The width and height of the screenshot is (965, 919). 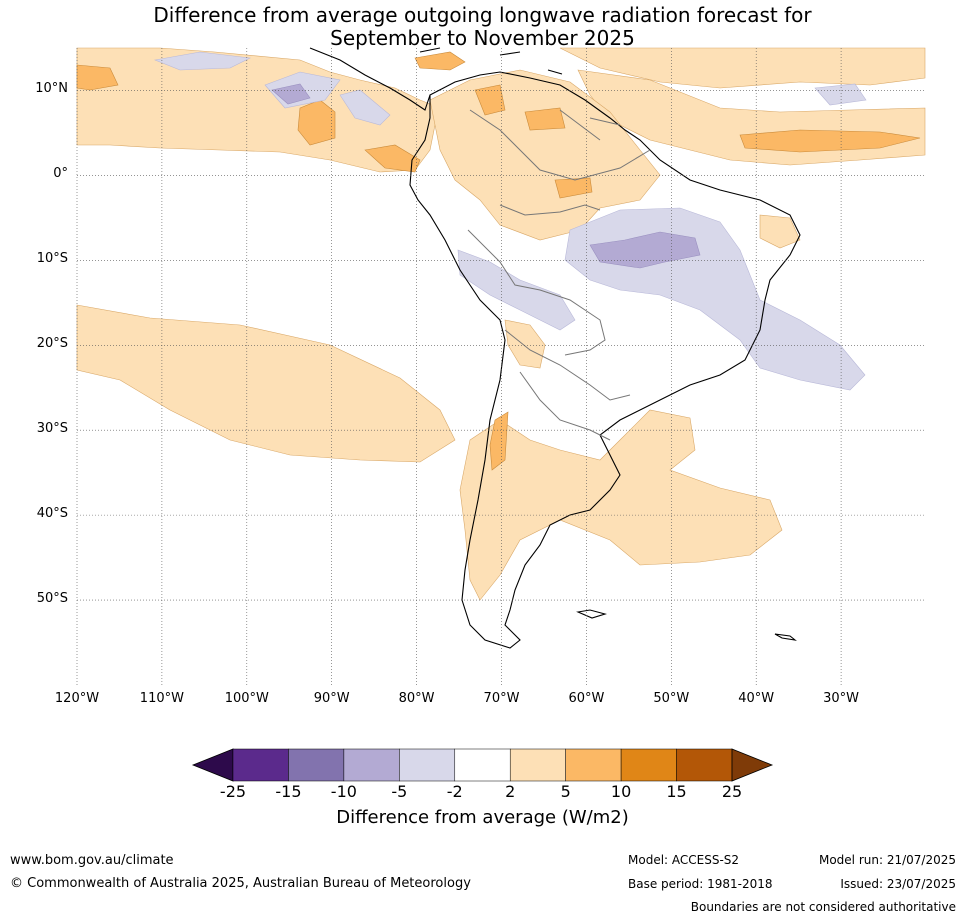 I want to click on colorbar-tick-label: 15, so click(x=676, y=791).